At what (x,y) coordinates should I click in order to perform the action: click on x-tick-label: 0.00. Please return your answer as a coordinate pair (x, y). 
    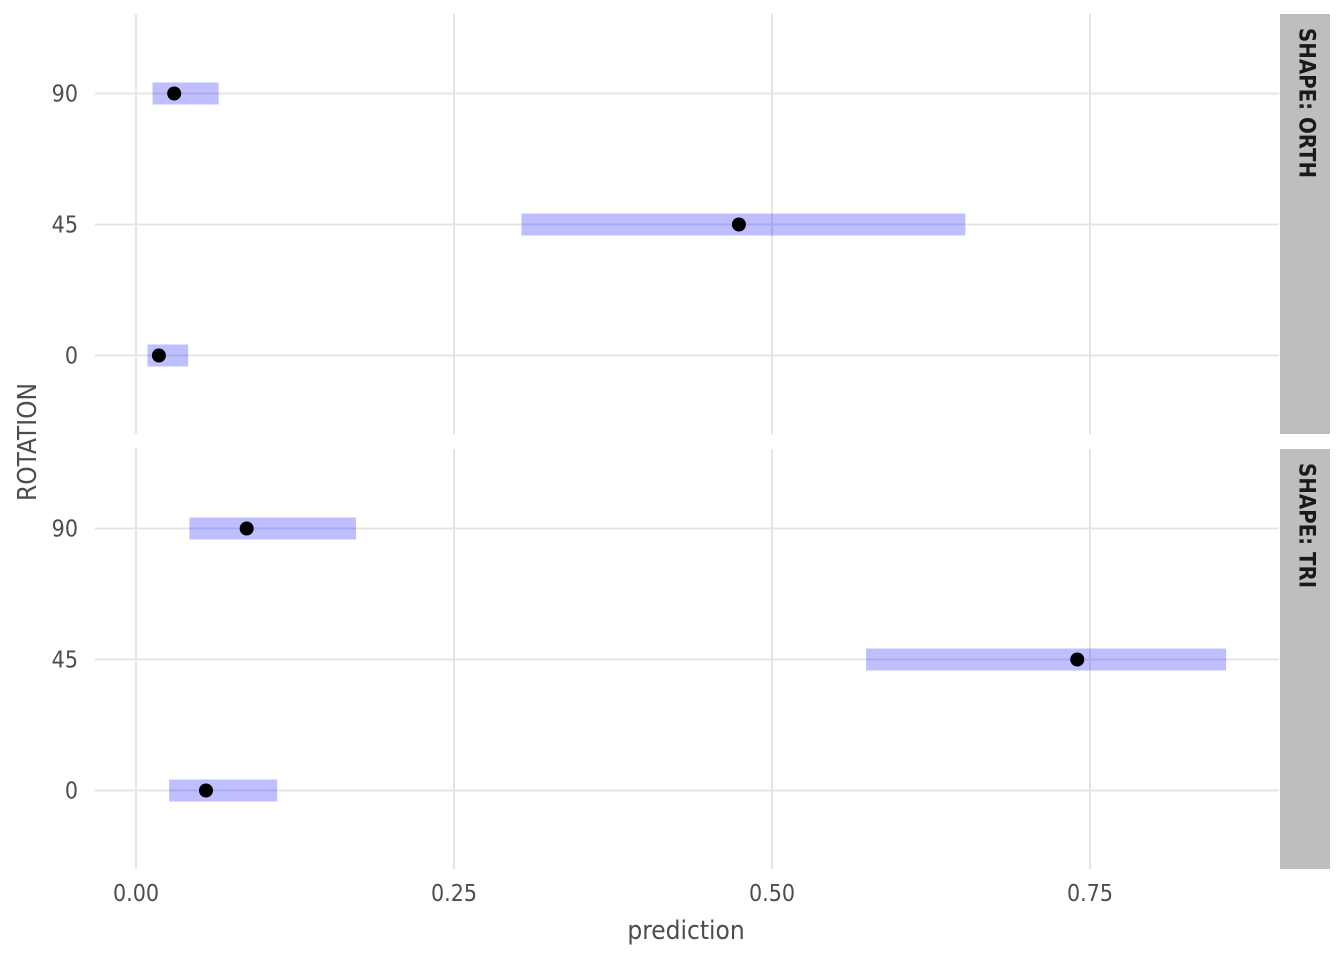
    Looking at the image, I should click on (136, 894).